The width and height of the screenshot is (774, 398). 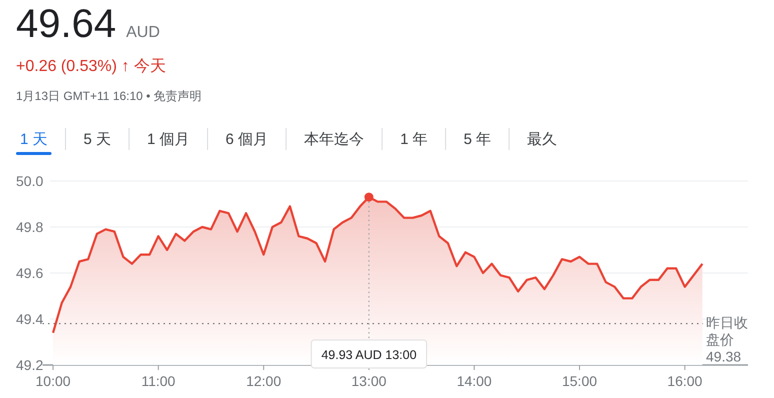 I want to click on tooltip: 49.93 AUD 13:00, so click(x=369, y=354).